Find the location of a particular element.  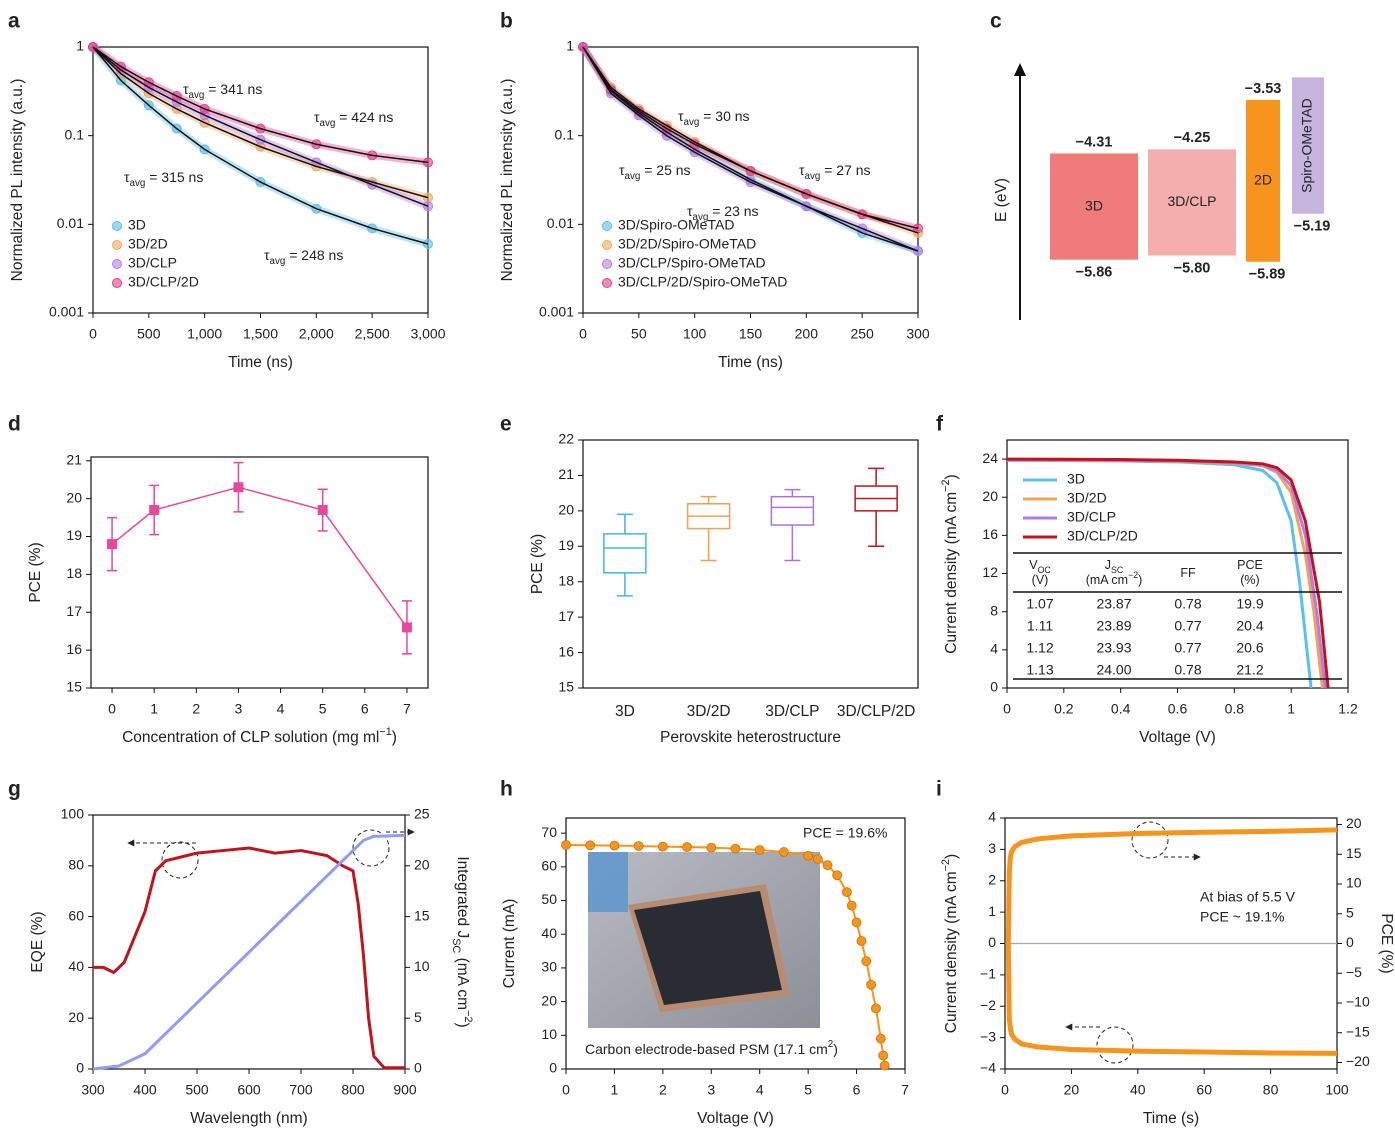

x-tick-label: 40 is located at coordinates (1138, 1090).